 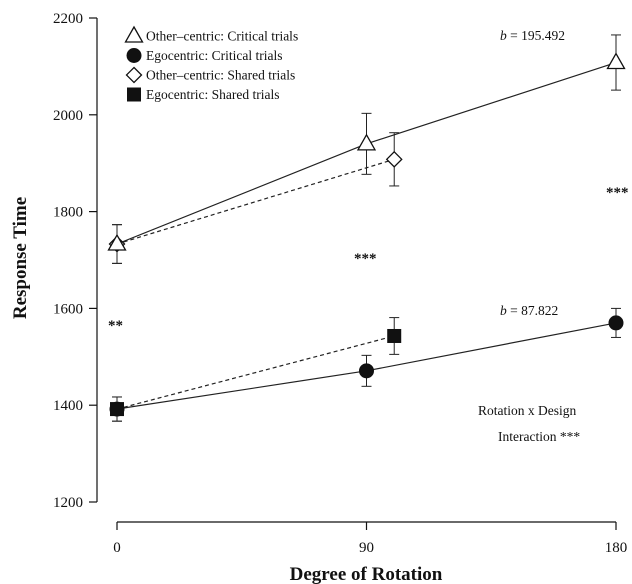 I want to click on legend-label: Egocentric: Critical trials, so click(x=214, y=55).